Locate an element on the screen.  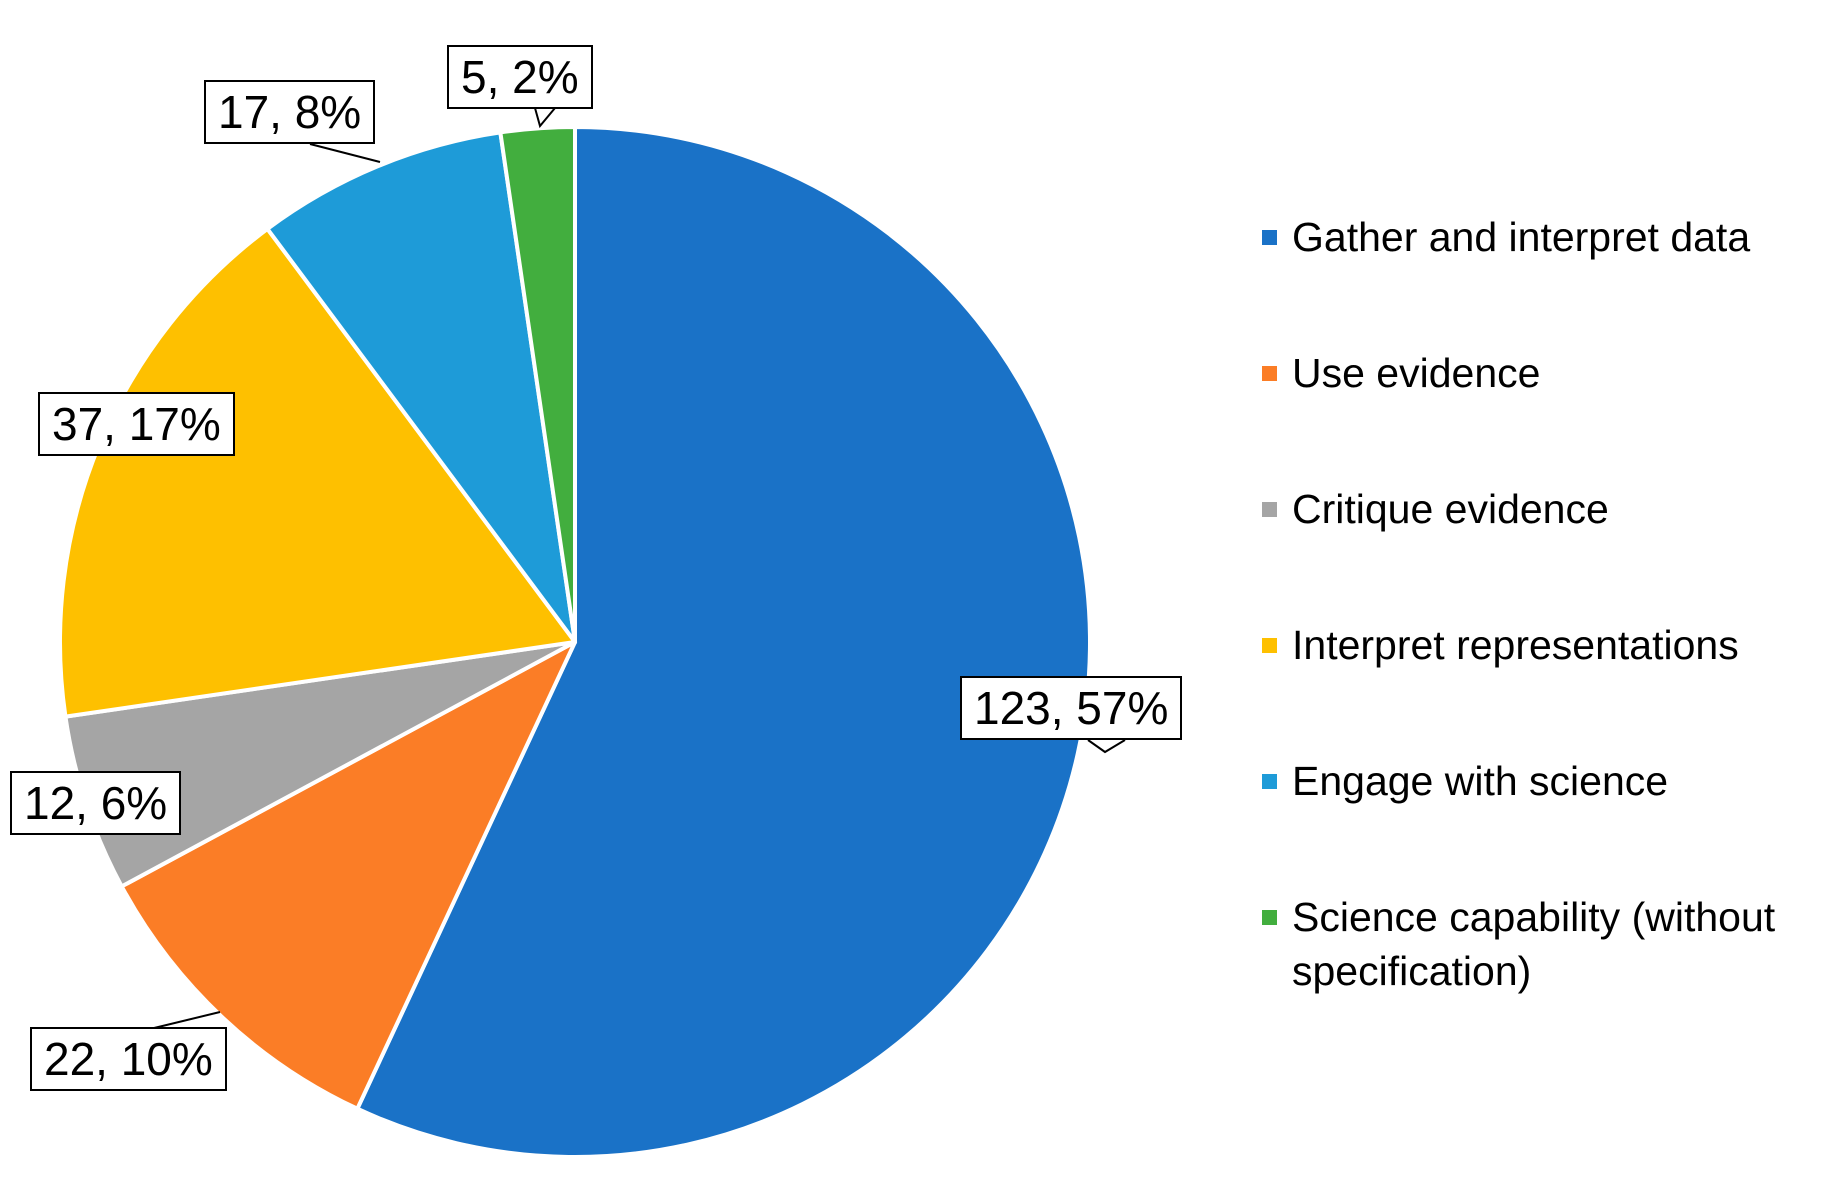
legend-label: Interpret representations is located at coordinates (1515, 645).